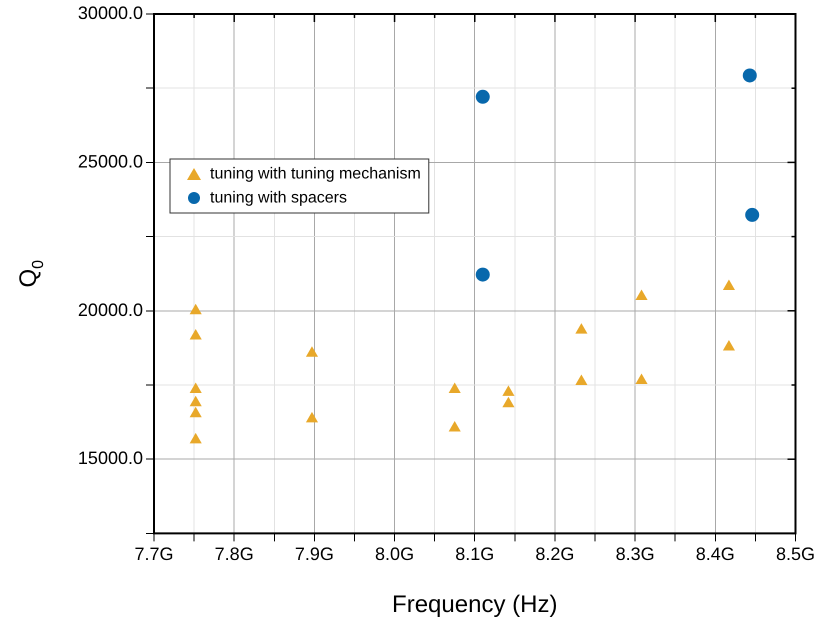 This screenshot has width=818, height=619. What do you see at coordinates (554, 554) in the screenshot?
I see `x-tick-label: 8.2G` at bounding box center [554, 554].